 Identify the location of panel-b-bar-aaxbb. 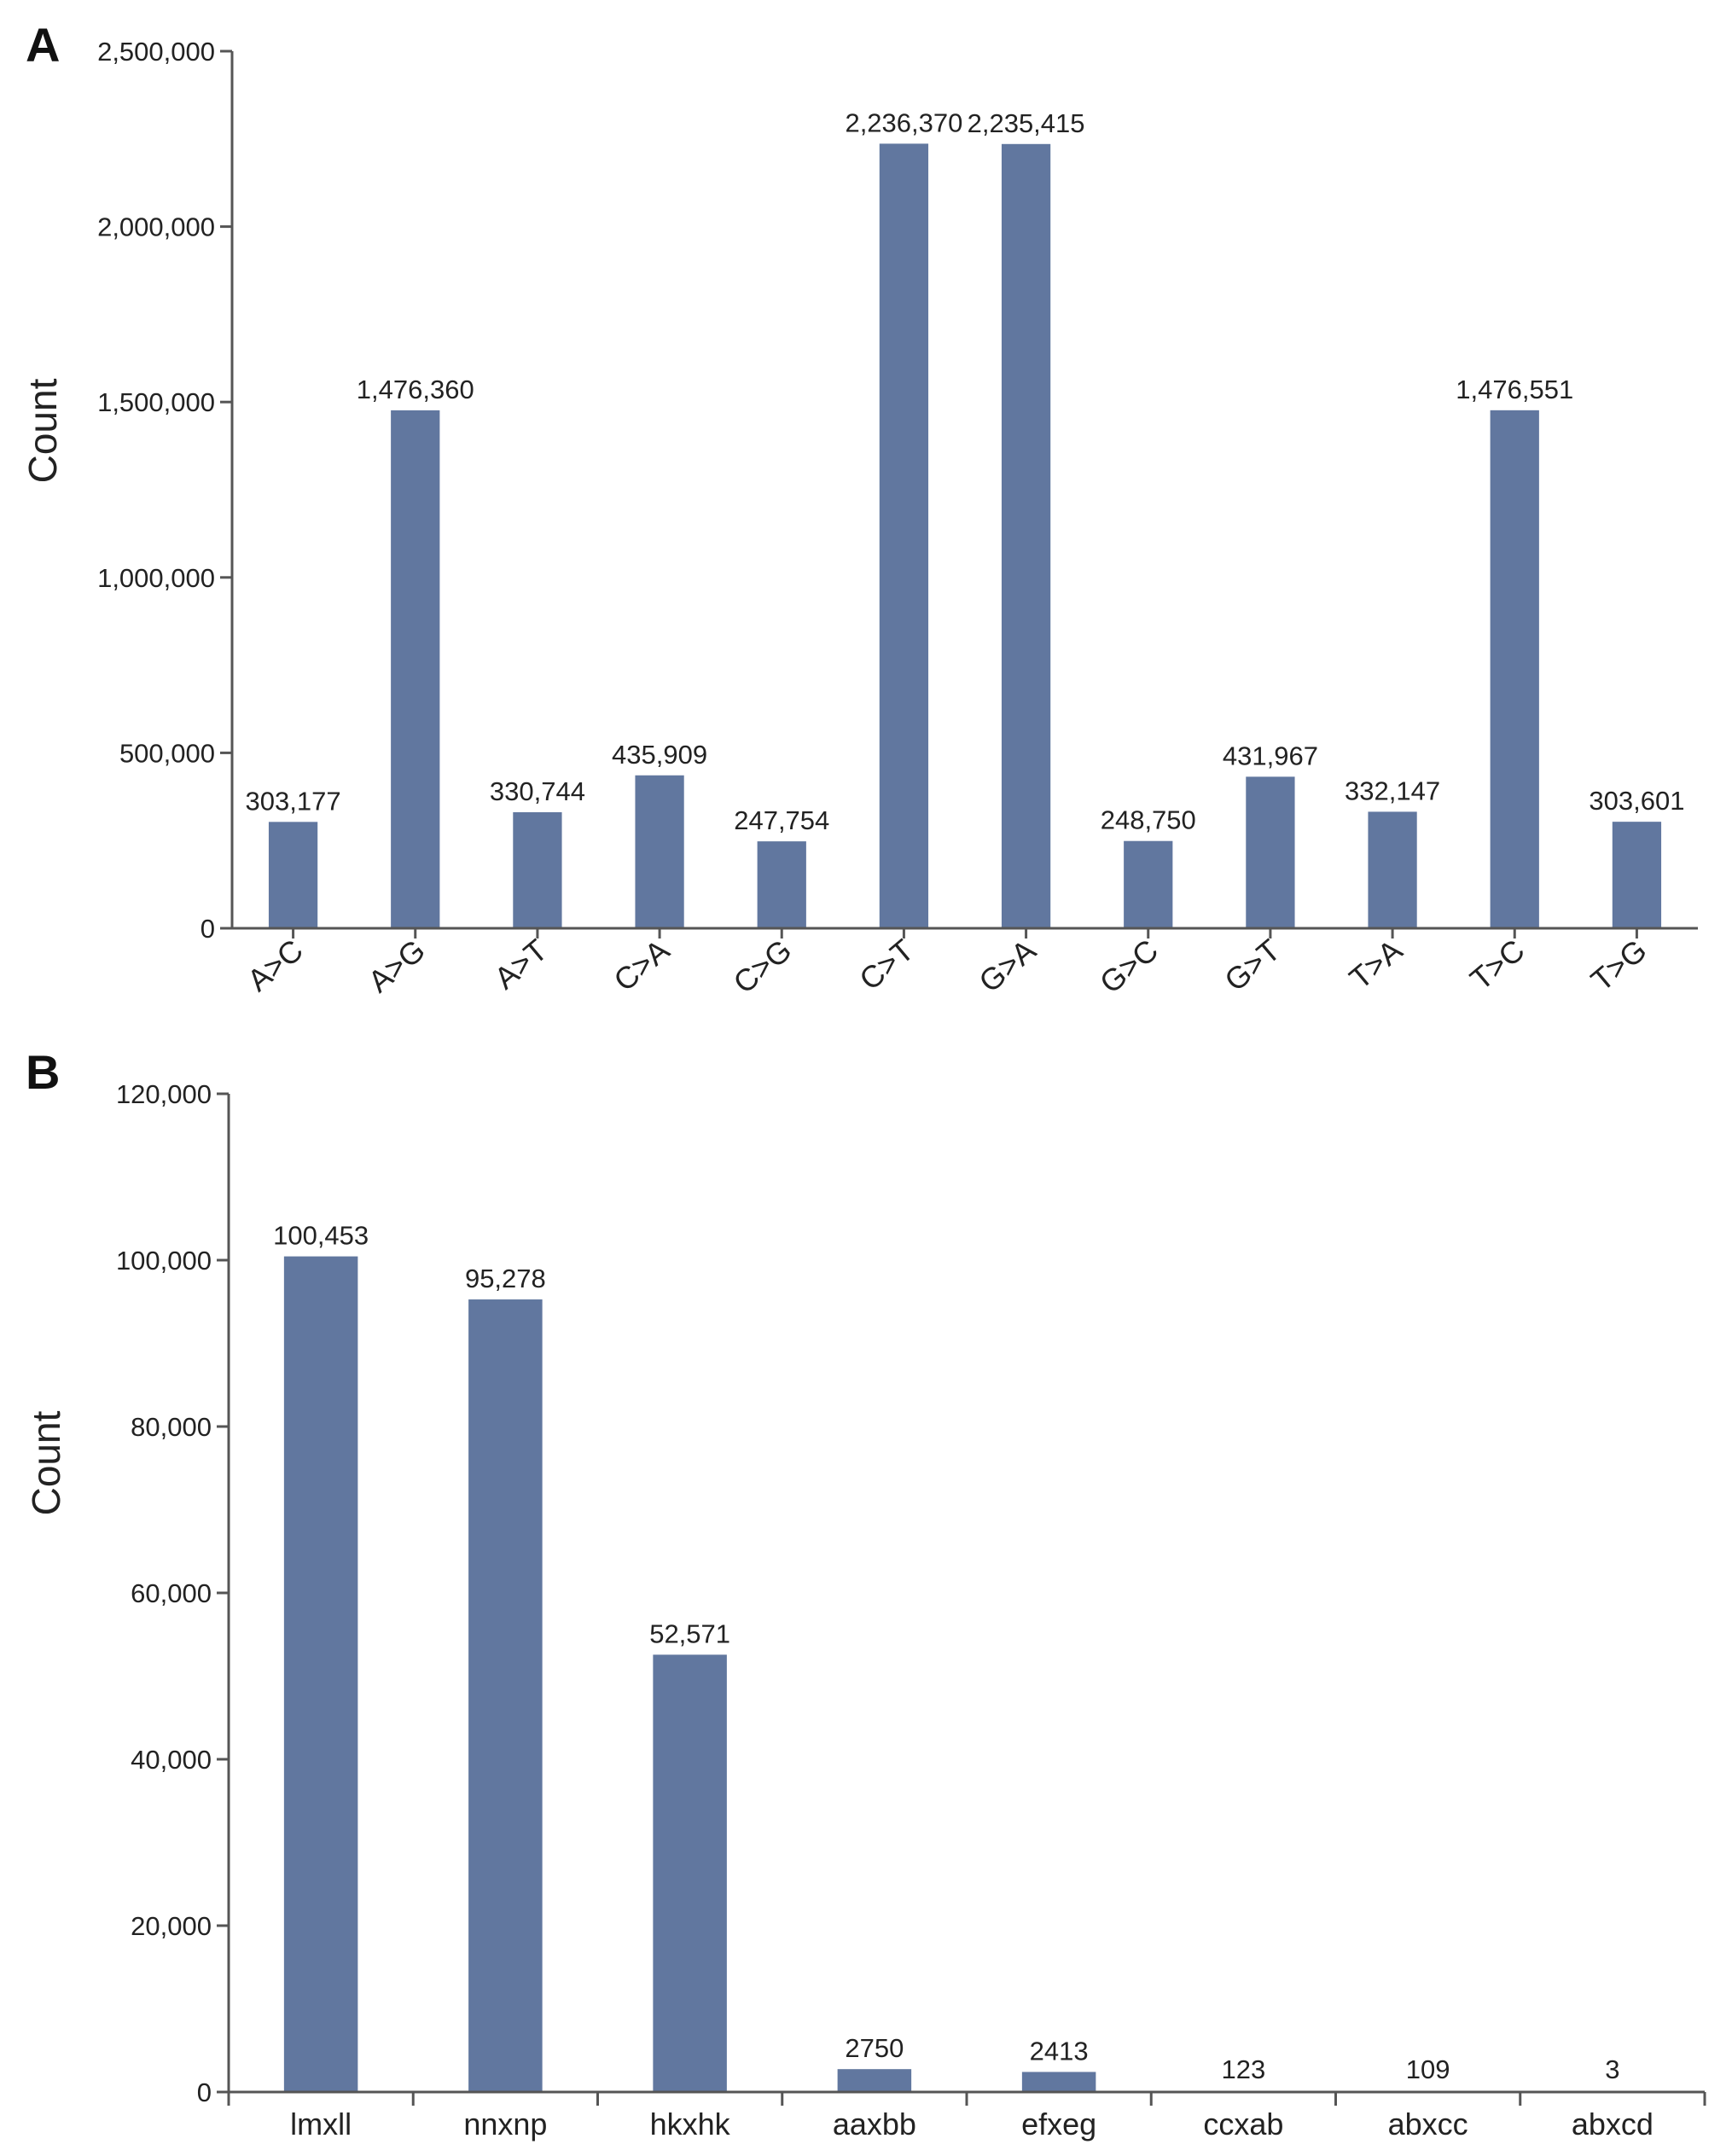
(874, 2080).